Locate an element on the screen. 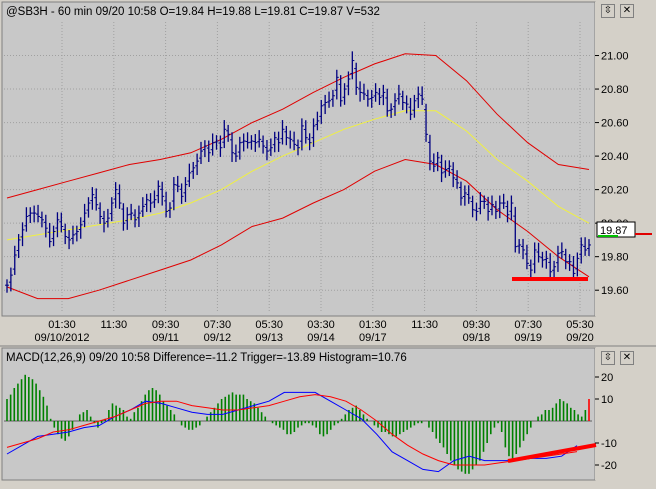  x-date-label: 09/10/2012 is located at coordinates (61, 338).